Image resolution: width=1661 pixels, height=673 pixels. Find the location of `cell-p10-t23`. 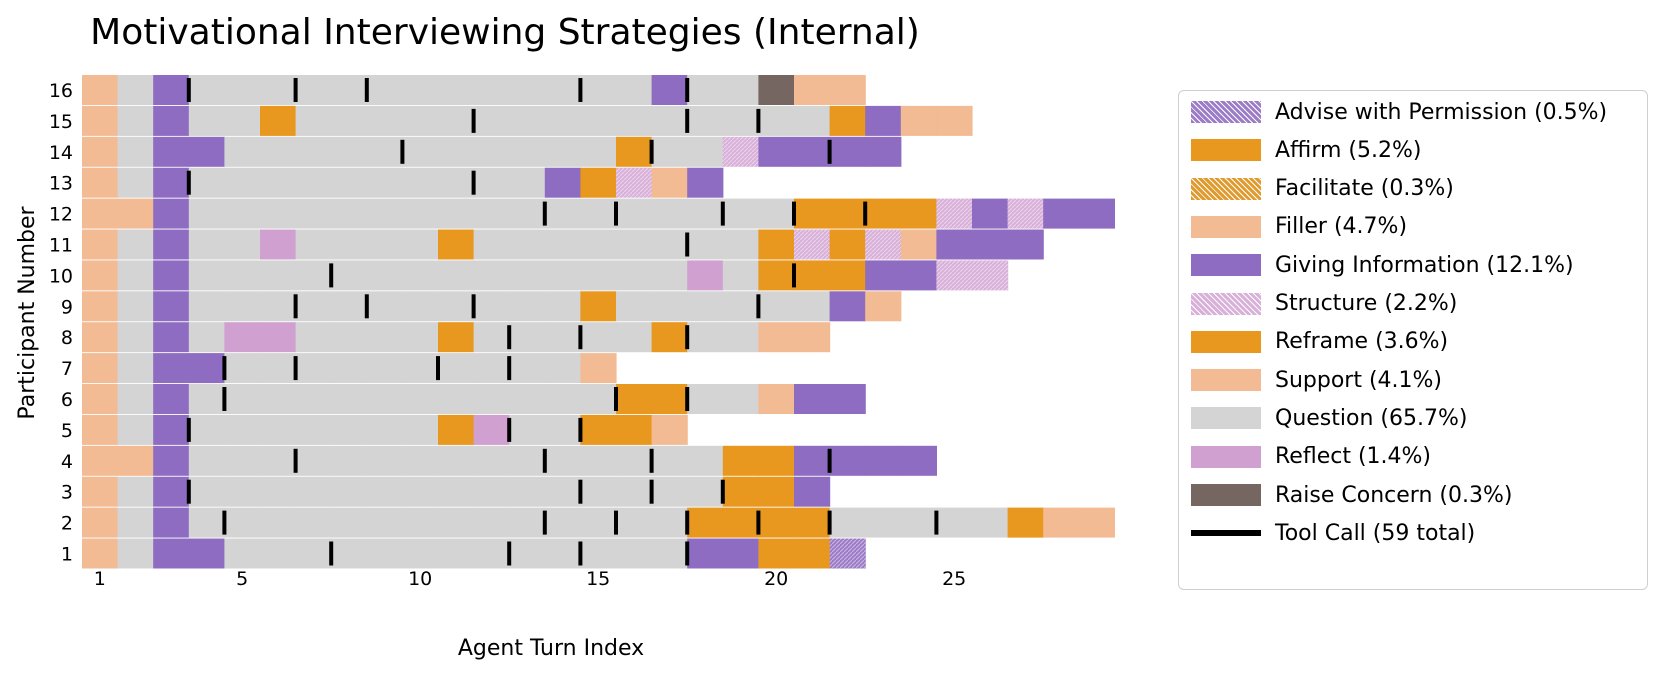

cell-p10-t23 is located at coordinates (883, 275).